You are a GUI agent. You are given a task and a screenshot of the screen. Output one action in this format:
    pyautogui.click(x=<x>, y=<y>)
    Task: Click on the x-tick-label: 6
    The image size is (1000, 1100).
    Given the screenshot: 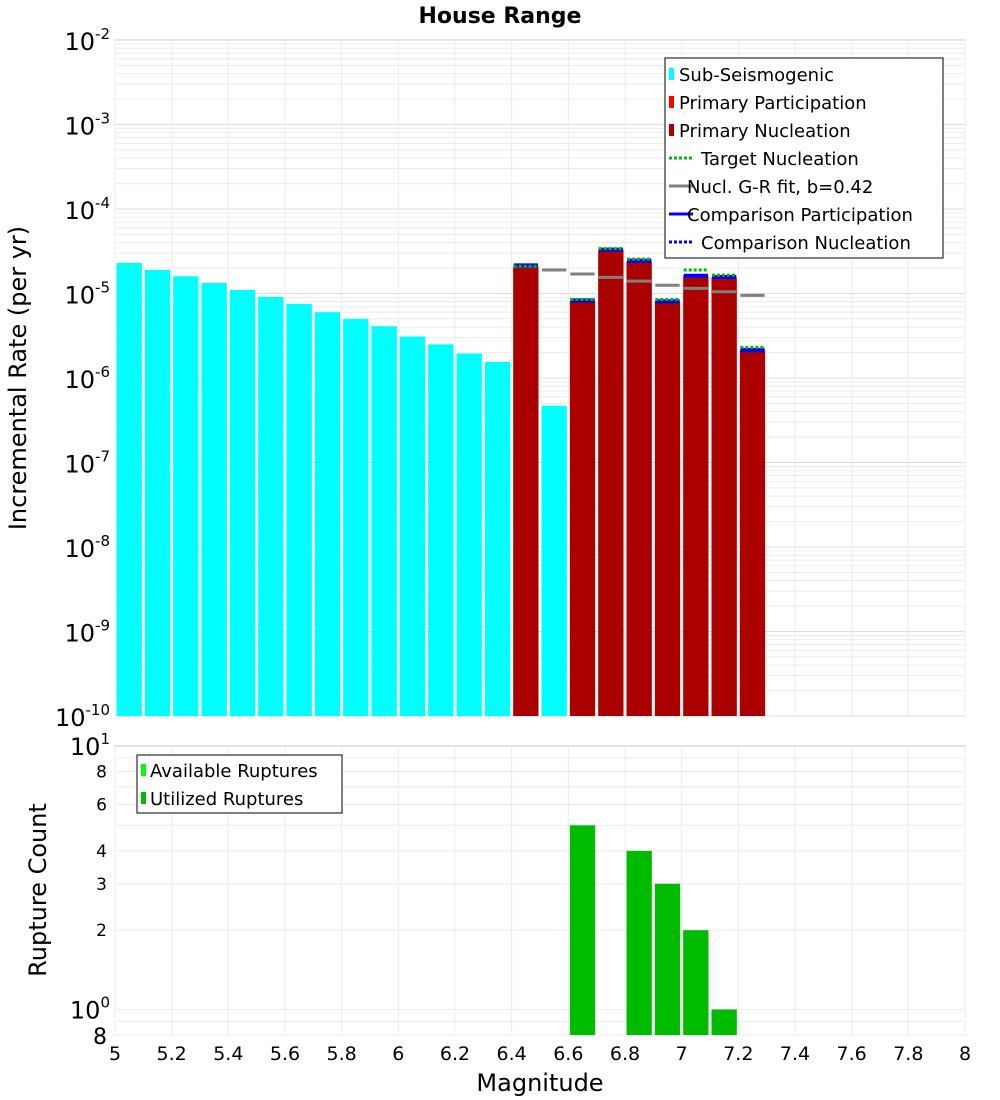 What is the action you would take?
    pyautogui.click(x=398, y=1054)
    